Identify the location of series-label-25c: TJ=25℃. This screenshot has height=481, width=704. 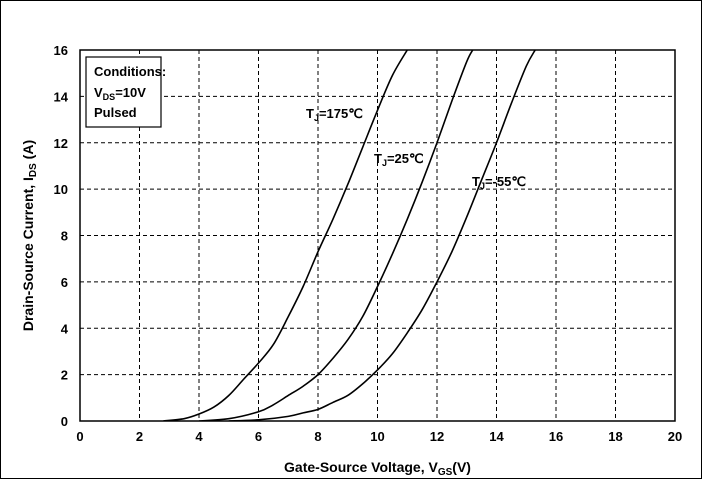
(399, 159).